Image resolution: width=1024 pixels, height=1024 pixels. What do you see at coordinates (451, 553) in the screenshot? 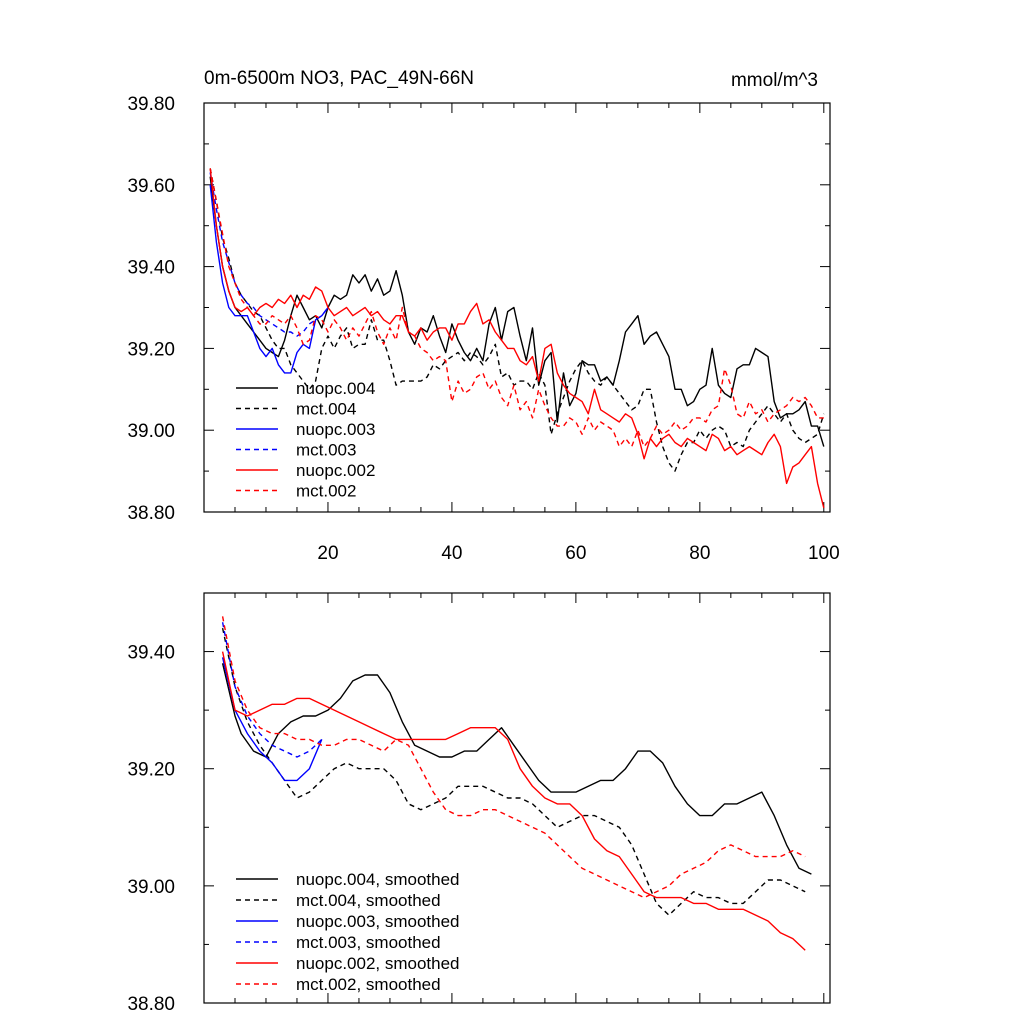
I see `x-tick-label: 40` at bounding box center [451, 553].